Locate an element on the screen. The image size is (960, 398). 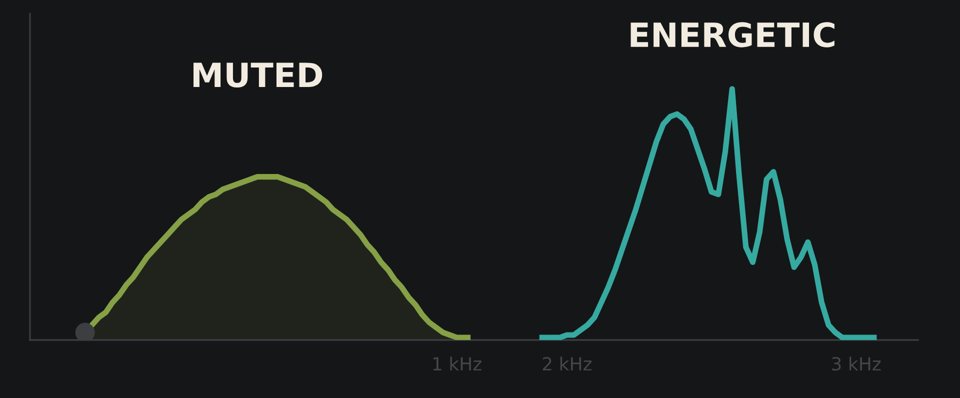
series-label: ENERGETIC is located at coordinates (732, 35).